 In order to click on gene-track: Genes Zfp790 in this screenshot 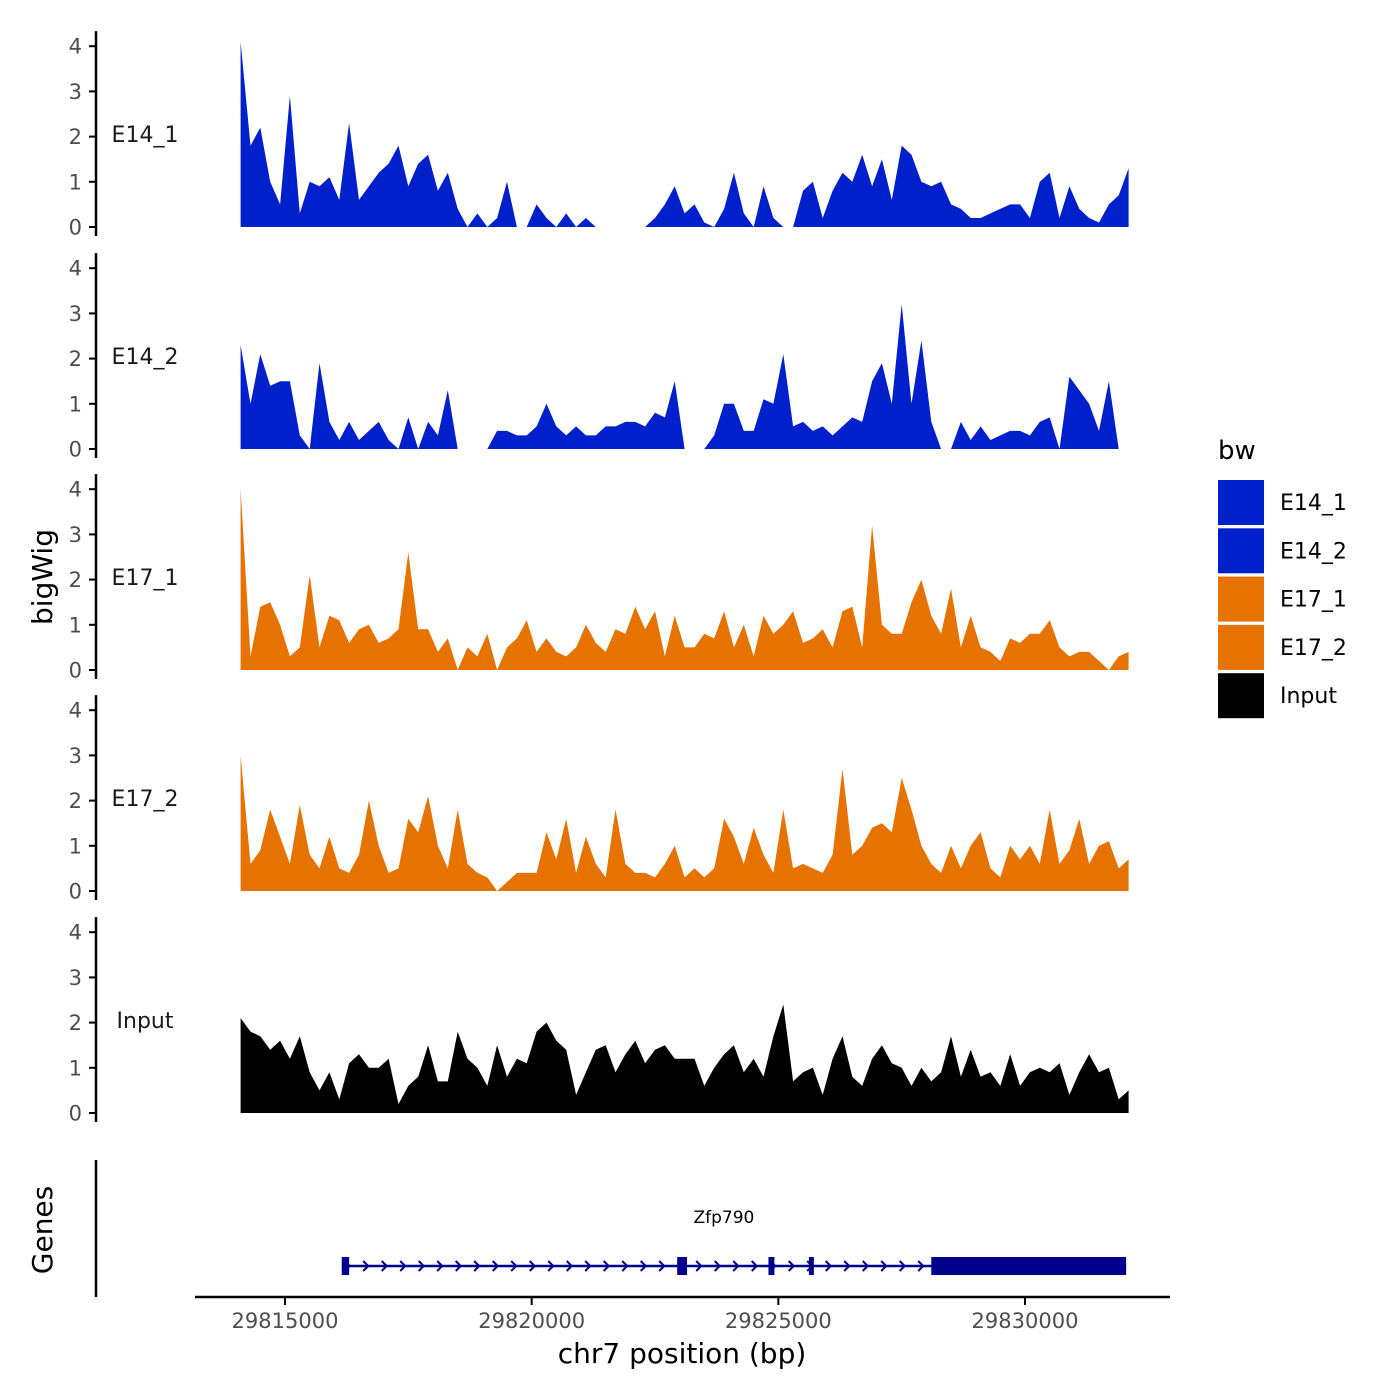, I will do `click(576, 1228)`.